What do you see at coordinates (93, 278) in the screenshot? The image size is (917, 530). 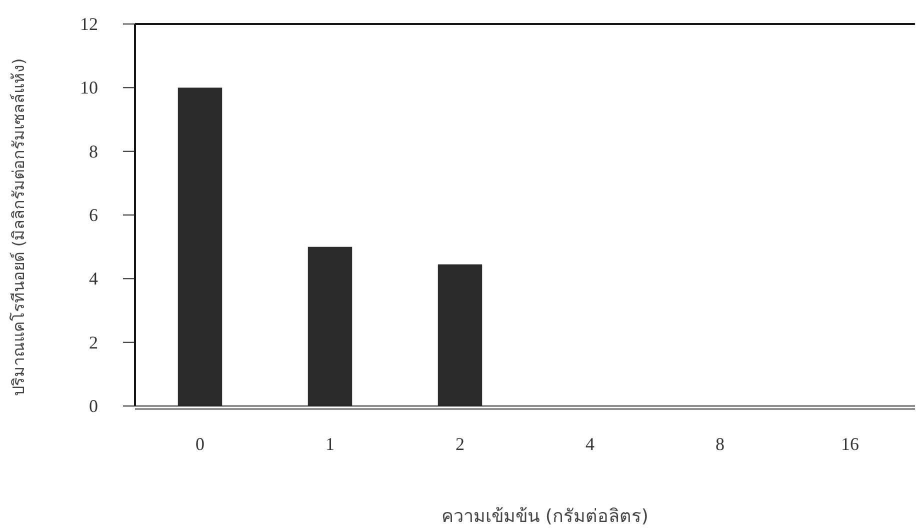 I see `y-tick-label: 4` at bounding box center [93, 278].